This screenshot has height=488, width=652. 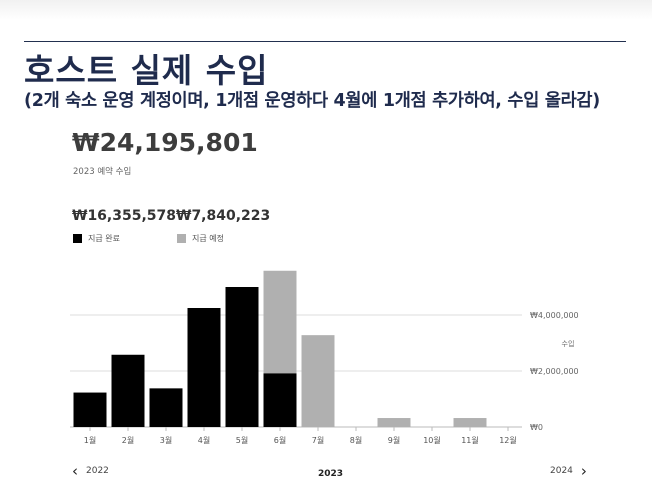 I want to click on x-tick-label-1: 1월, so click(x=90, y=440).